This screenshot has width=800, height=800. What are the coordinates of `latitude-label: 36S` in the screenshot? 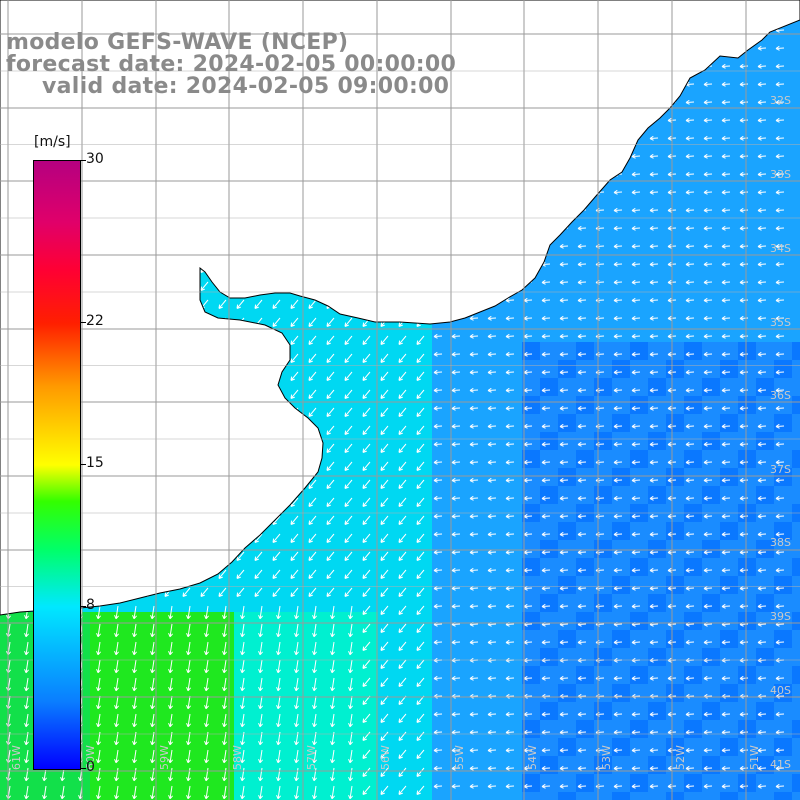 It's located at (780, 395).